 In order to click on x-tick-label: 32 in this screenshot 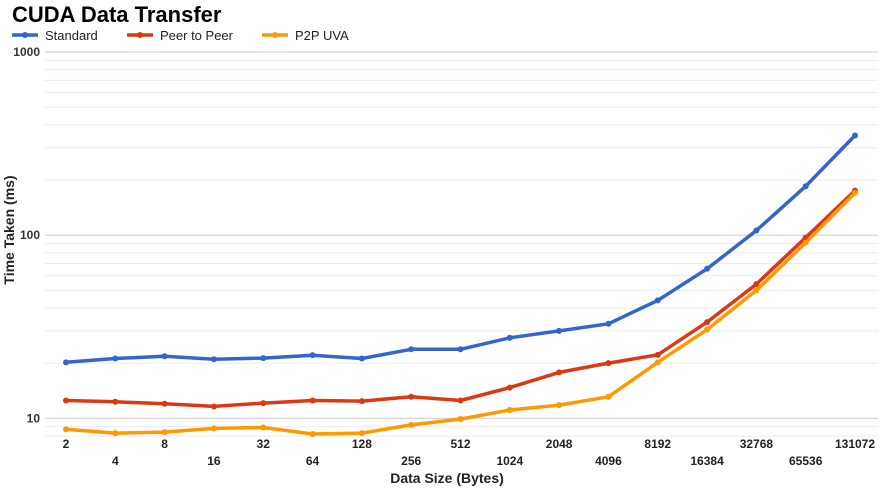, I will do `click(264, 444)`.